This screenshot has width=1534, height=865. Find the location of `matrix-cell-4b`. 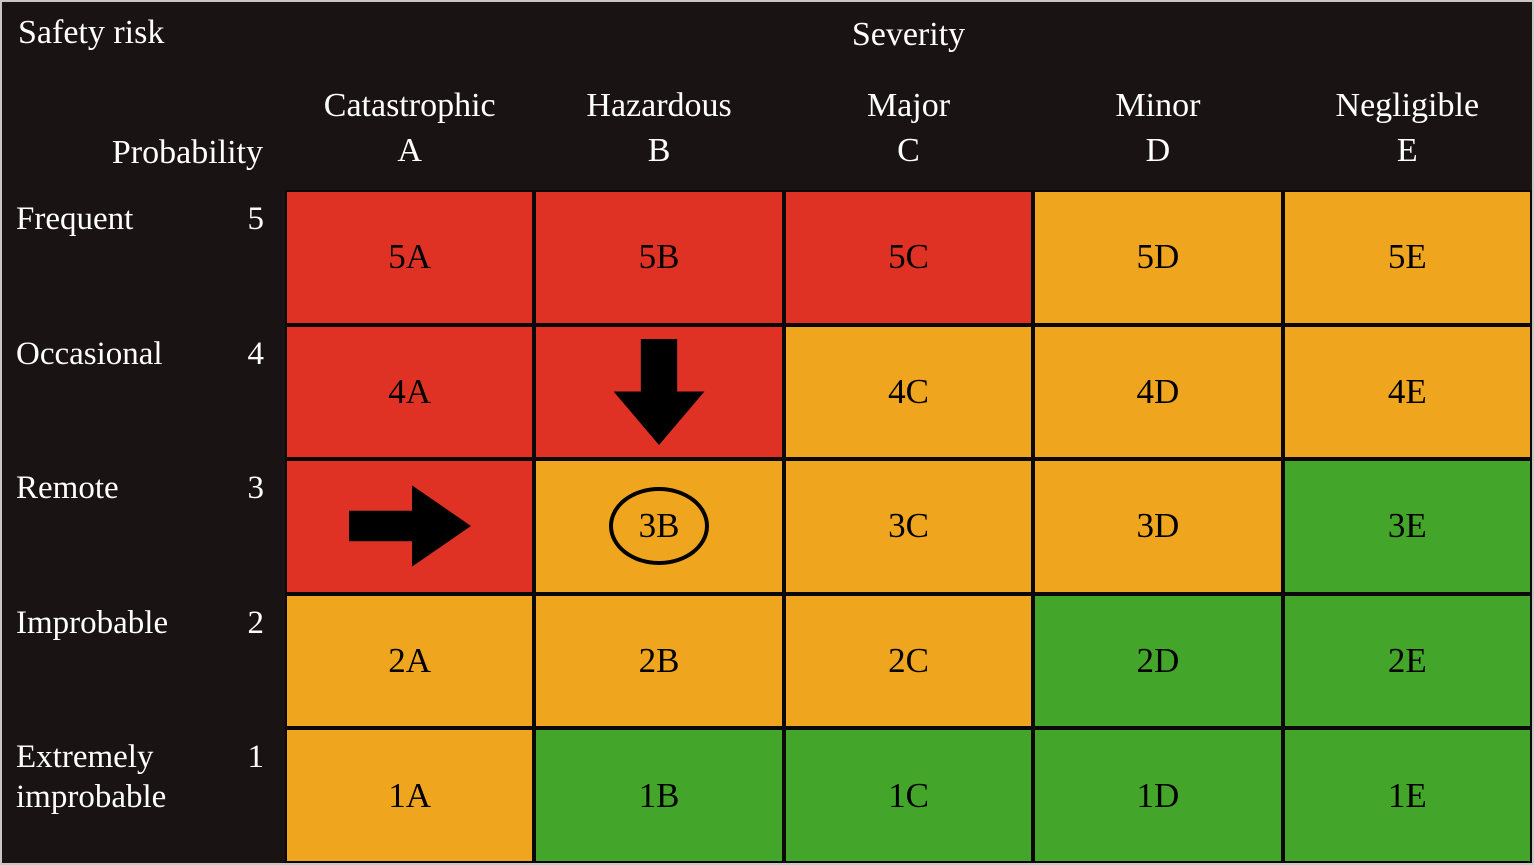

matrix-cell-4b is located at coordinates (659, 392).